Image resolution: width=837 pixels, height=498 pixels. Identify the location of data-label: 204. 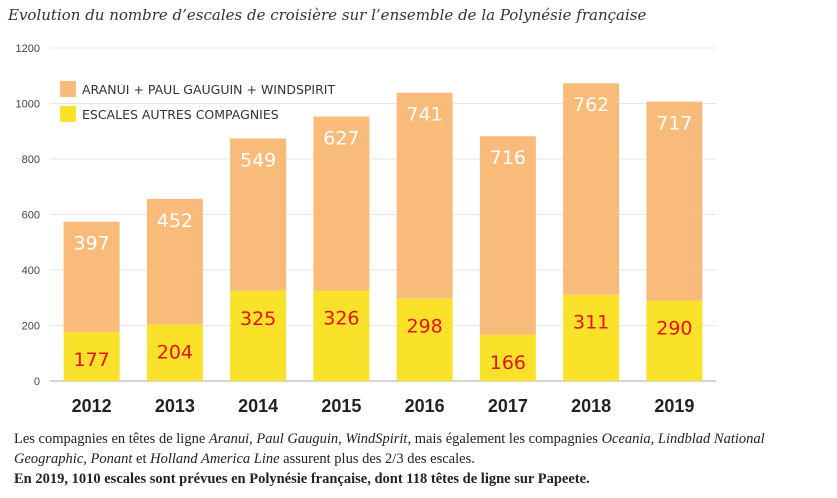
(175, 352).